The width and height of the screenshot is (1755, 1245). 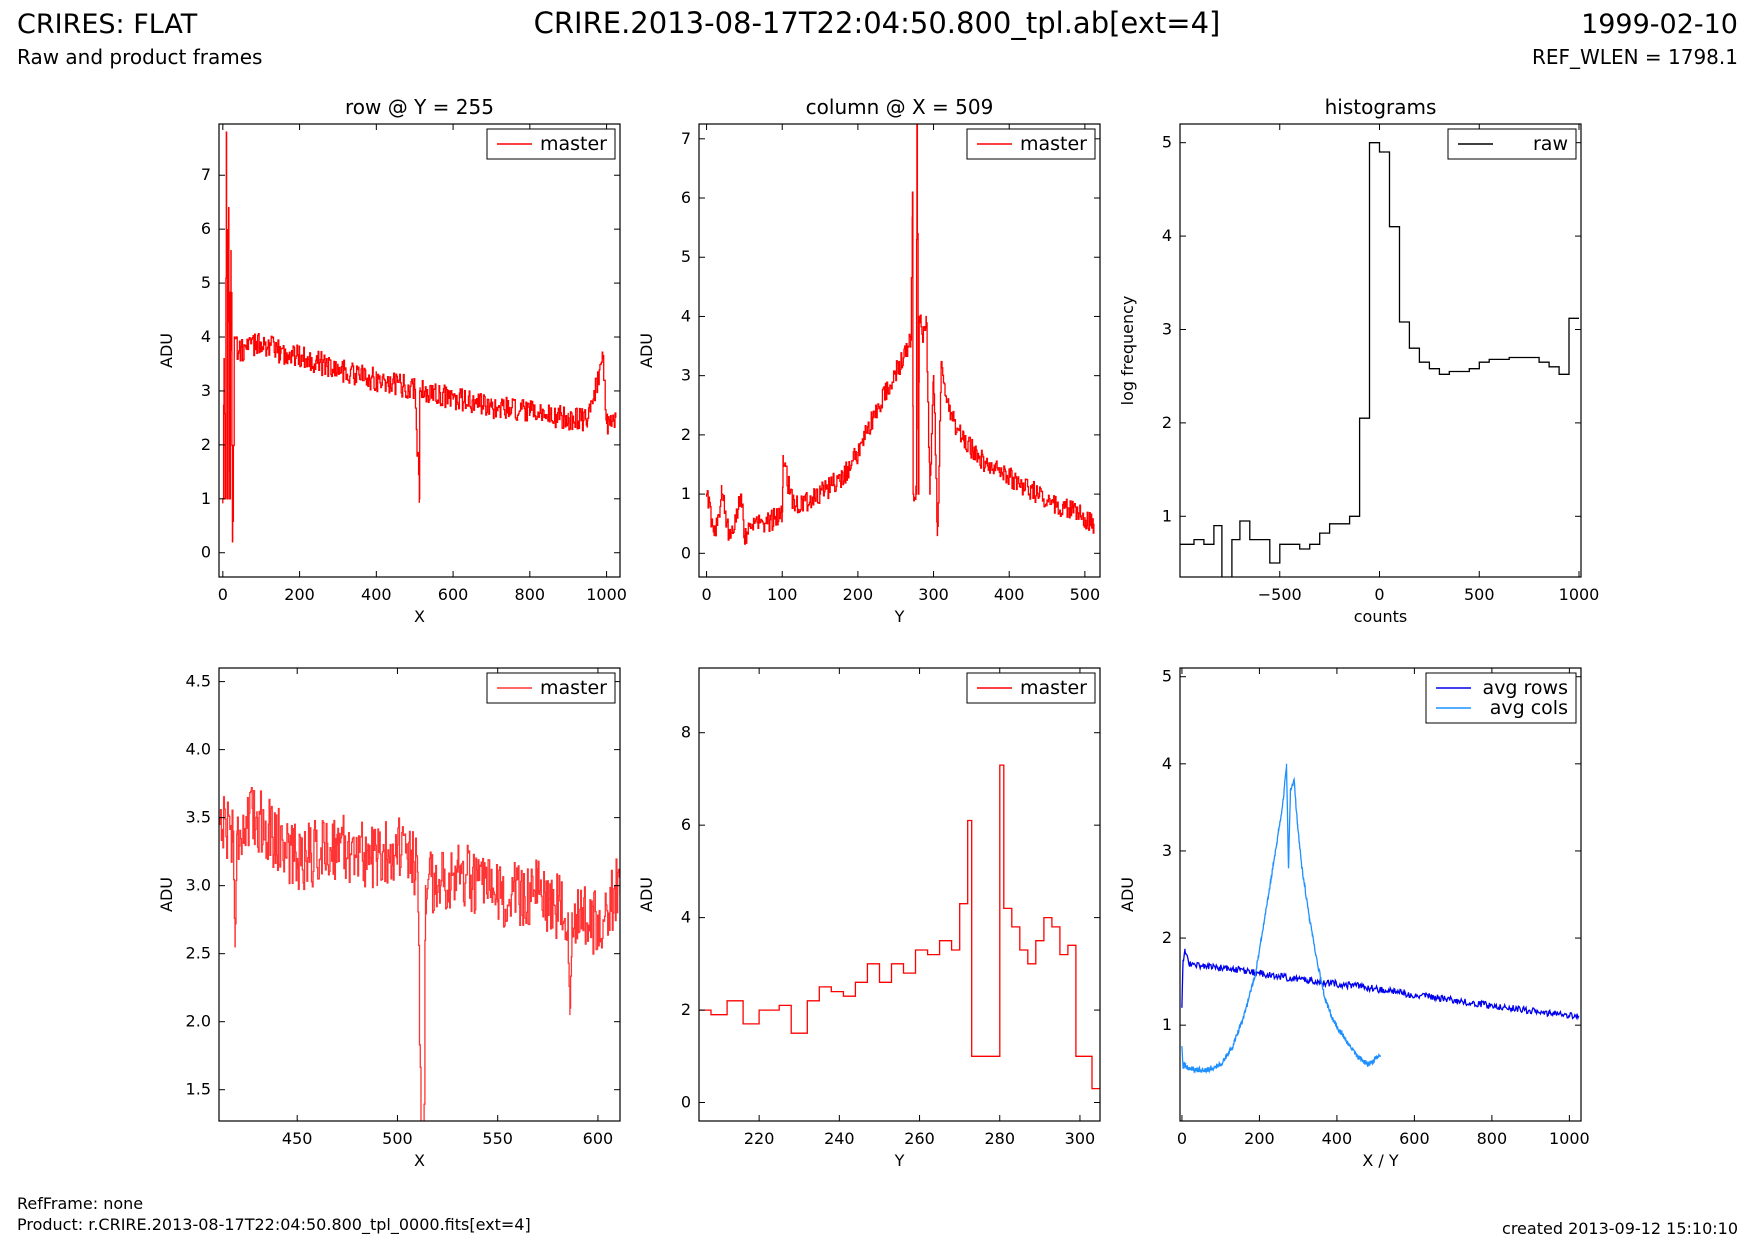 I want to click on figure-subtitle: Raw and product frames, so click(x=139, y=57).